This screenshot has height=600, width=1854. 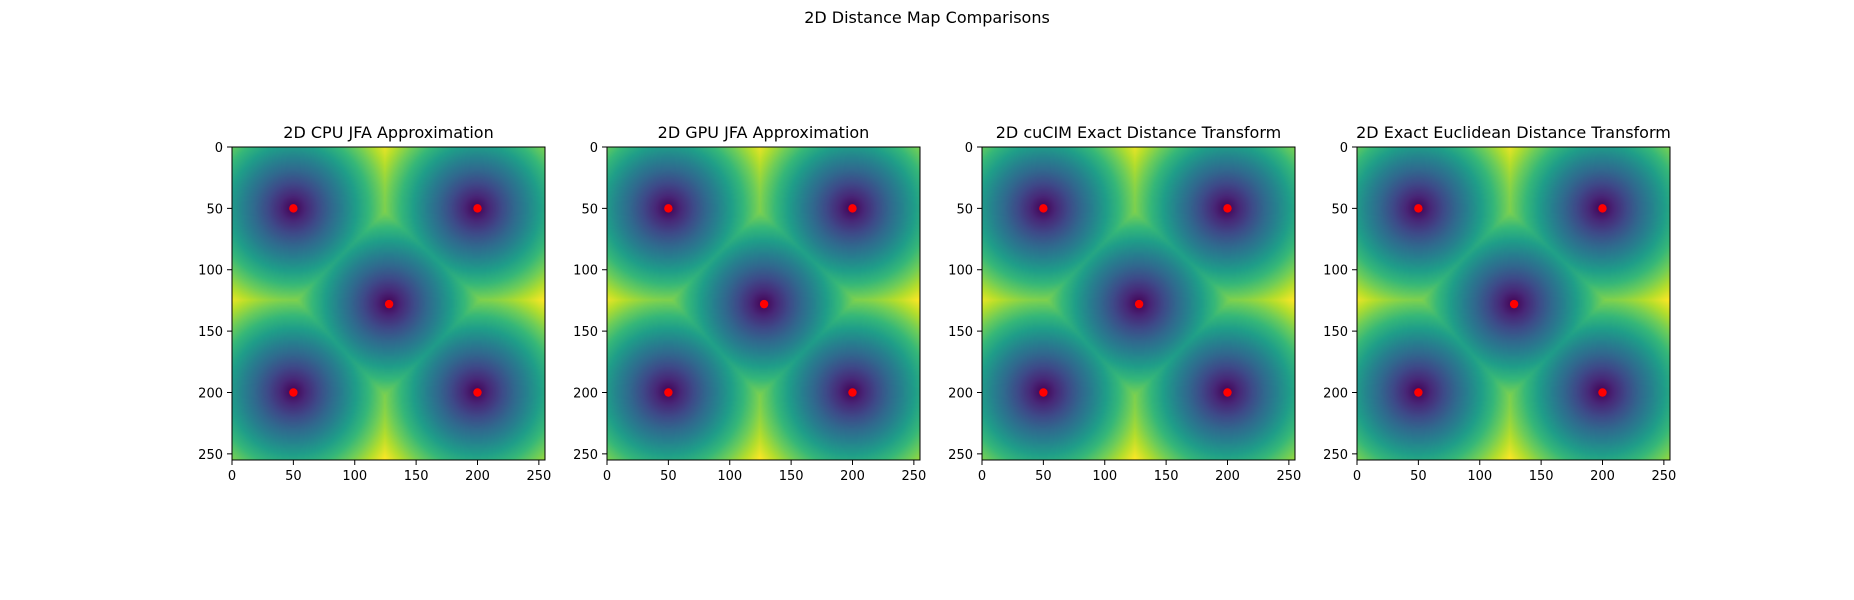 I want to click on chart-title: 2D Exact Euclidean Distance Transform, so click(x=1513, y=132).